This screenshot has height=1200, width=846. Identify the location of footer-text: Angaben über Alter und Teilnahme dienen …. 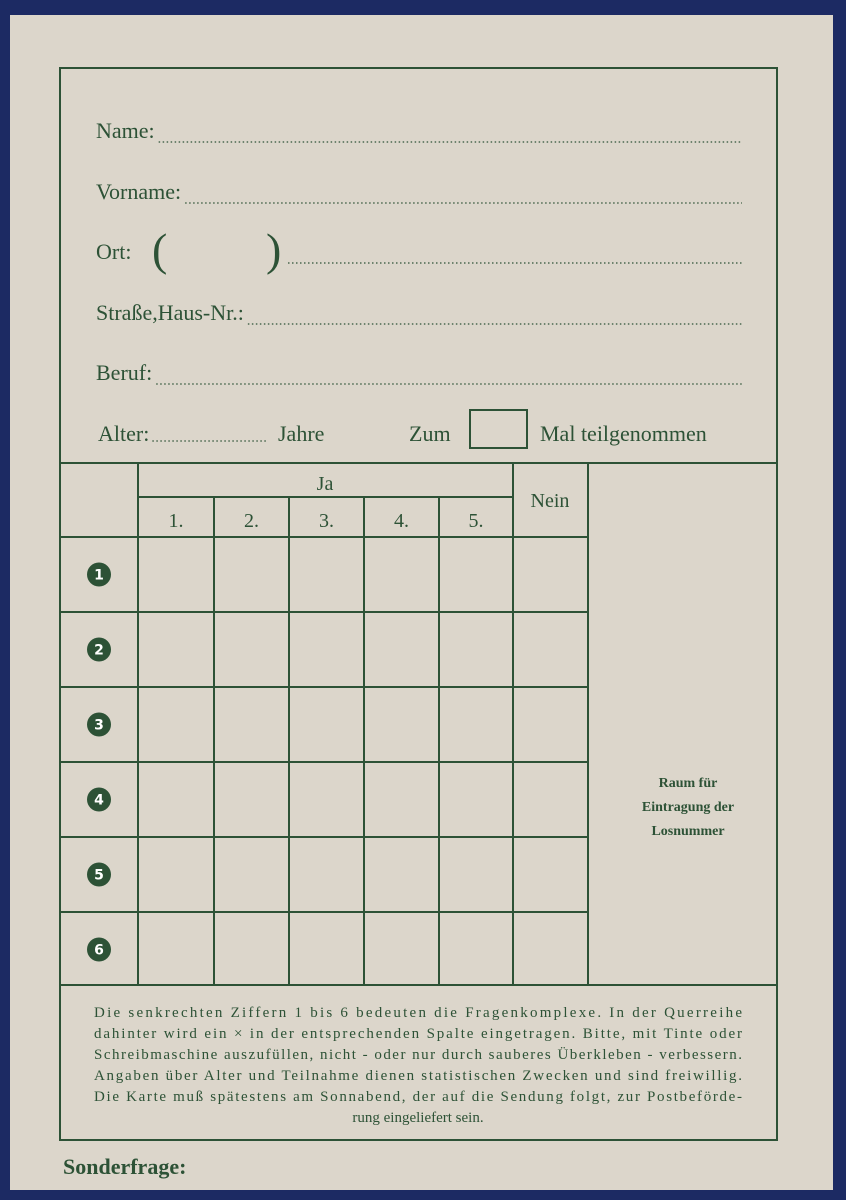
(418, 1076).